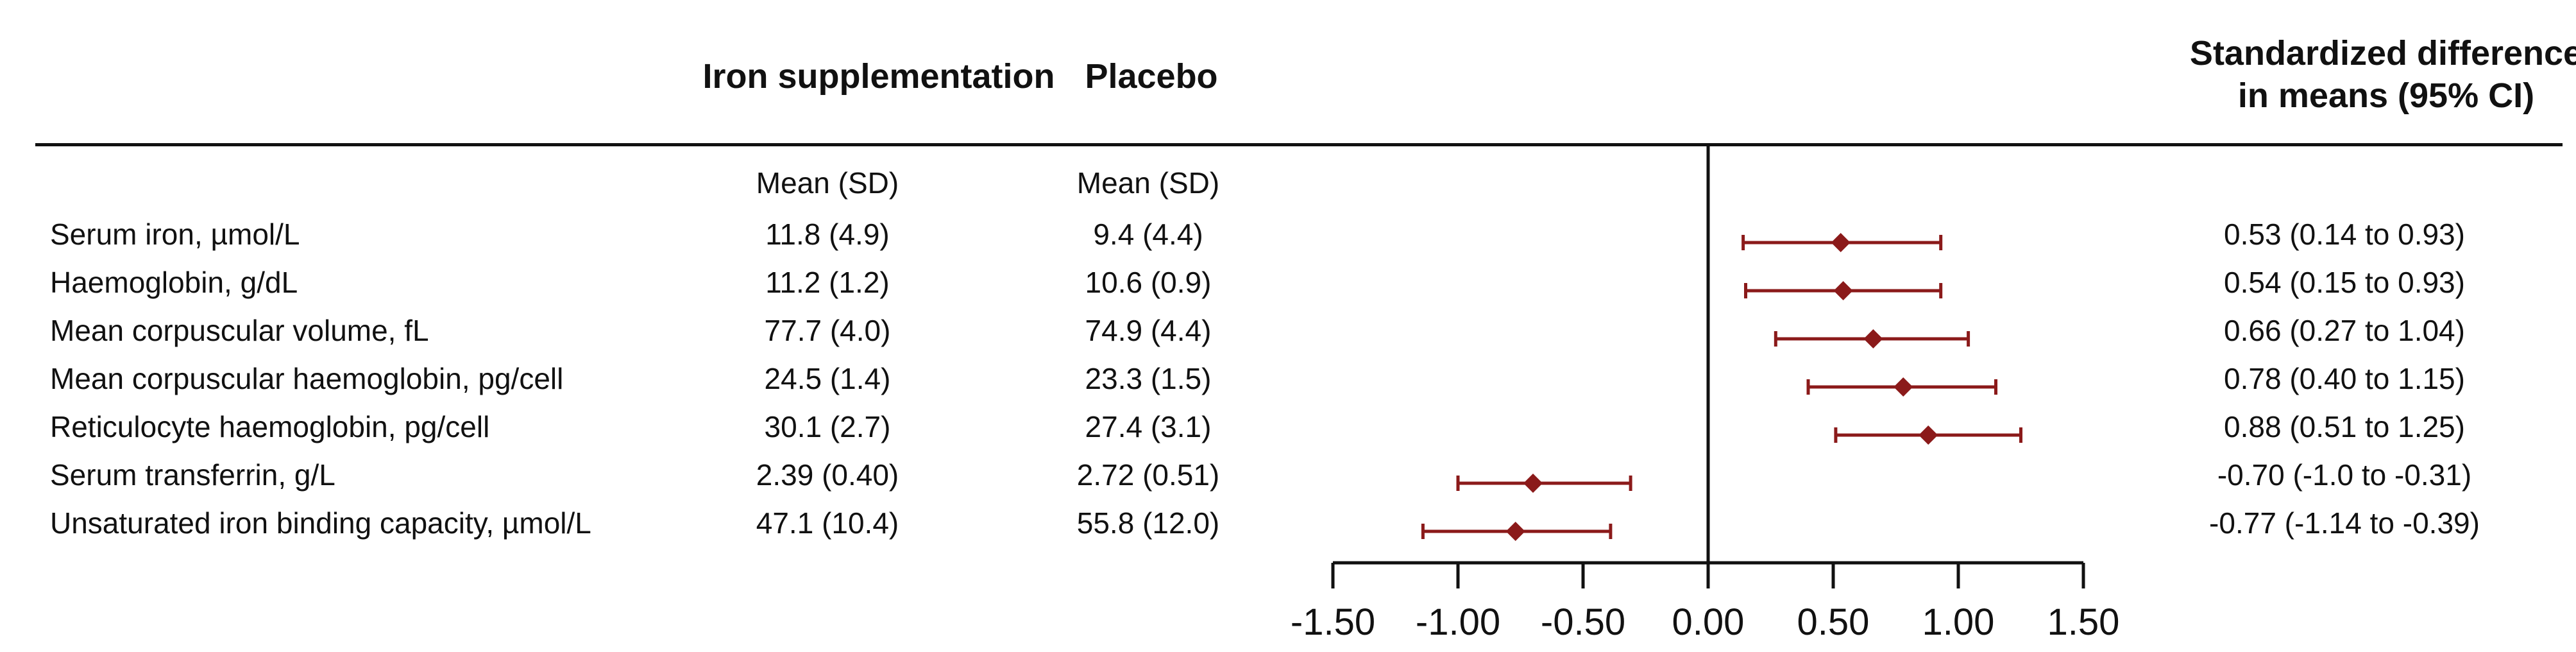 This screenshot has height=652, width=2576. I want to click on row-ci-text: 0.53 (0.14 to 0.93), so click(2344, 235).